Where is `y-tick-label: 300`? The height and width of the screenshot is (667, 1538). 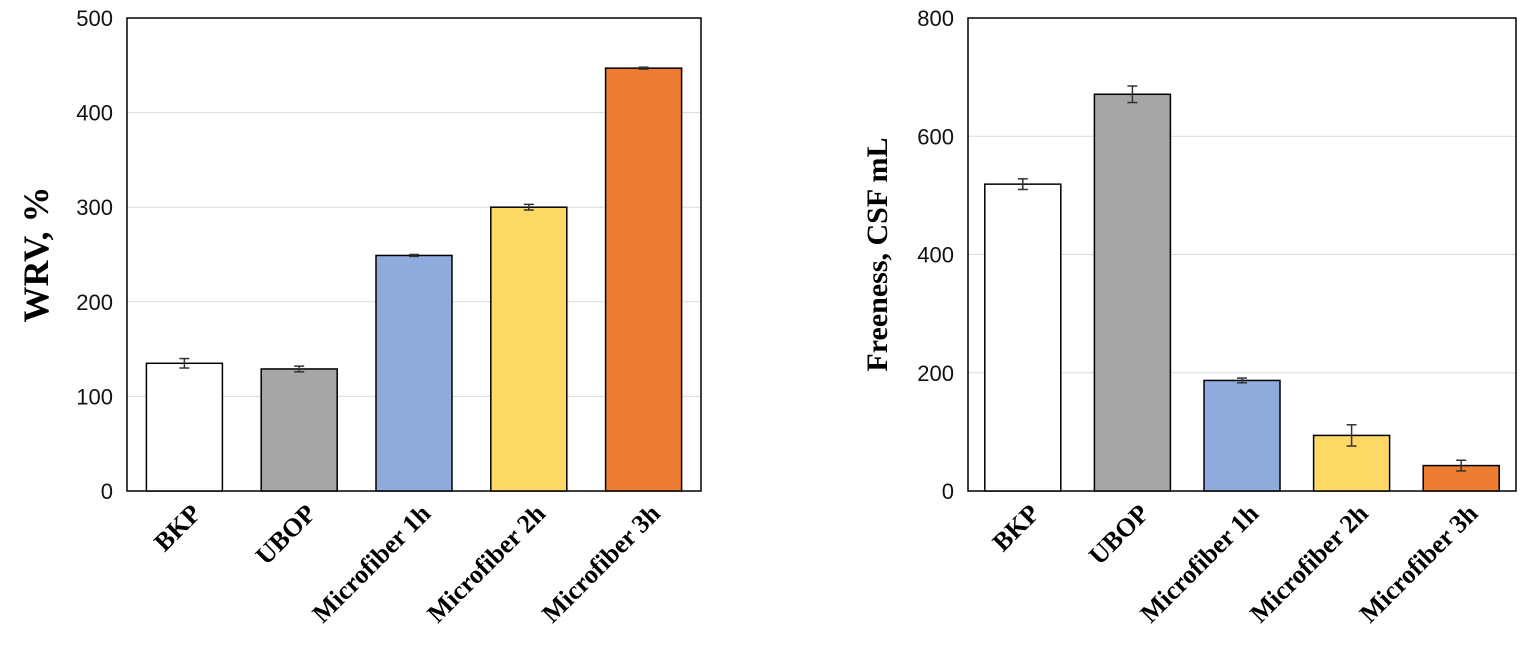
y-tick-label: 300 is located at coordinates (94, 207).